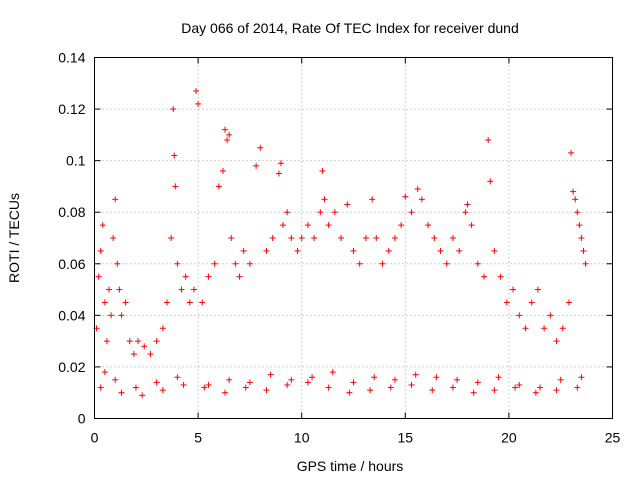 This screenshot has height=480, width=640. I want to click on y-tick-label: 0, so click(82, 419).